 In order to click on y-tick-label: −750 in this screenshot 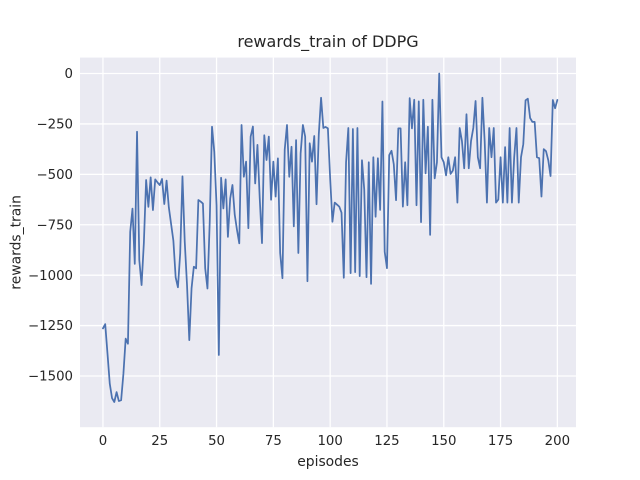, I will do `click(54, 225)`.